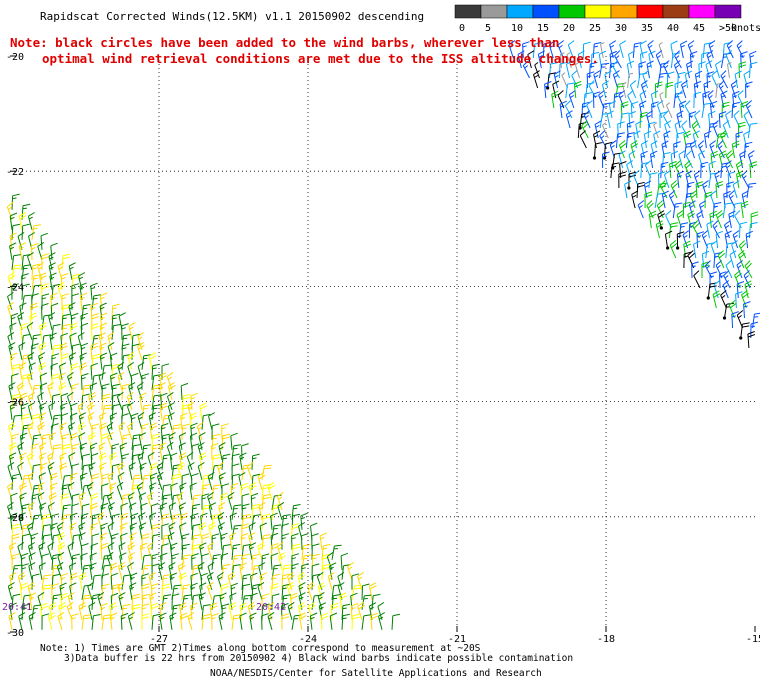  I want to click on y-tick-label-2: -24, so click(15, 287).